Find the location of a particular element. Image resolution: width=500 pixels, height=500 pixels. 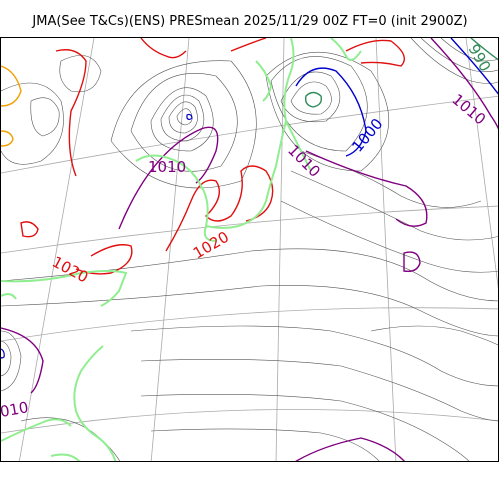

isobar-1010-south is located at coordinates (350, 449).